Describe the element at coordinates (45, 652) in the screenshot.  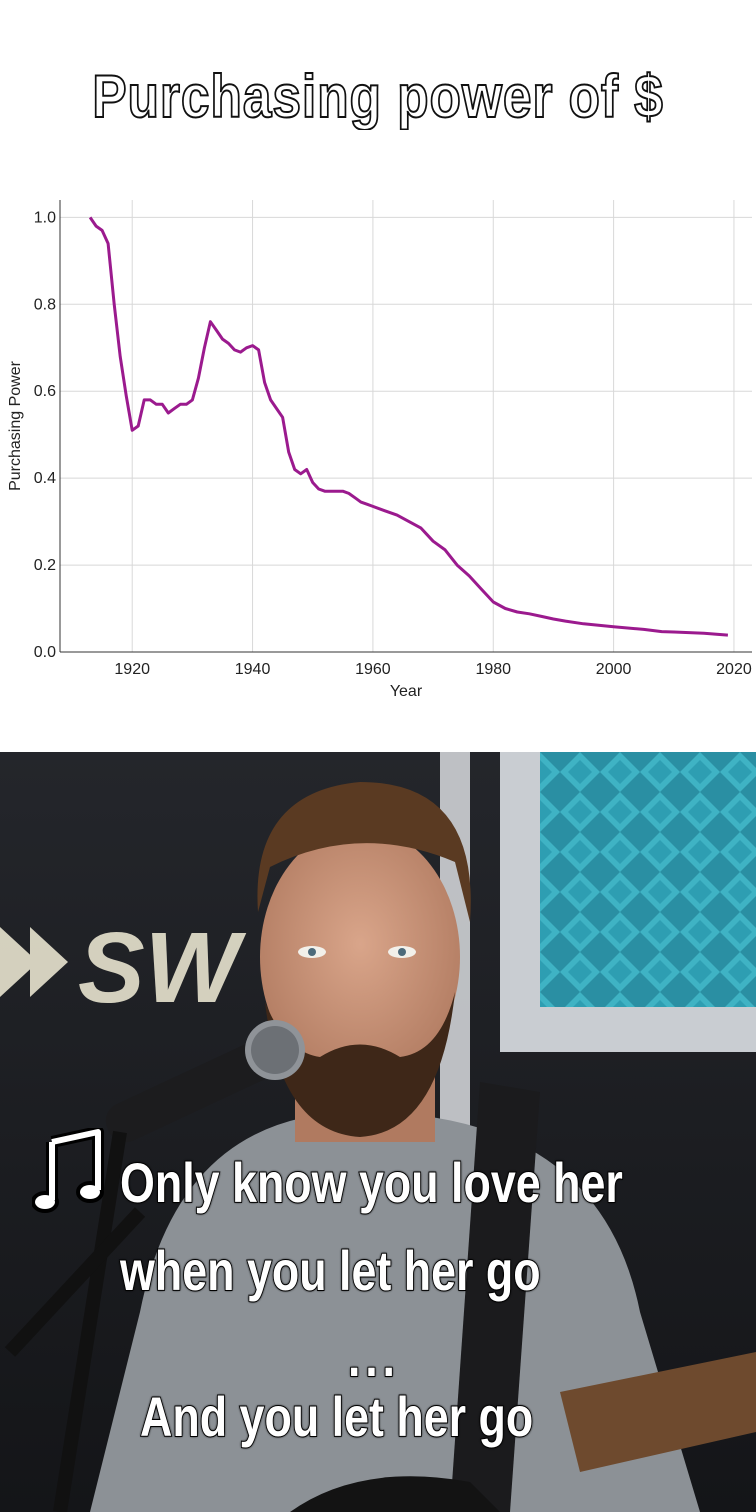
I see `y-tick-label: 0.0` at that location.